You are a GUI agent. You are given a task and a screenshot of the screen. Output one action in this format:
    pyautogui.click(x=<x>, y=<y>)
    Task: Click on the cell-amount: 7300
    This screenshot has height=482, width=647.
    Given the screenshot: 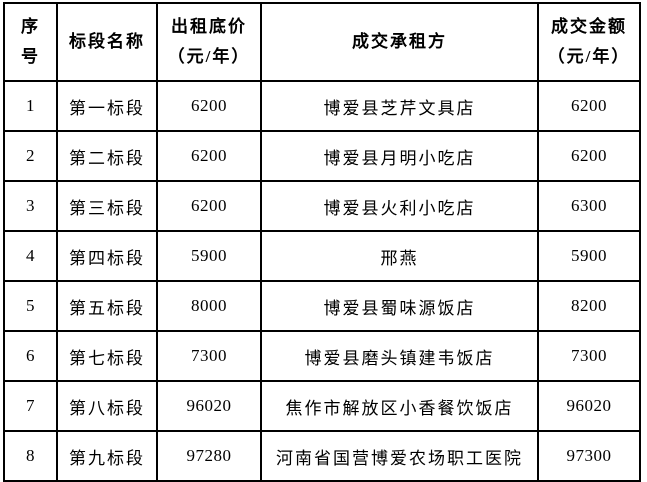 What is the action you would take?
    pyautogui.click(x=589, y=356)
    